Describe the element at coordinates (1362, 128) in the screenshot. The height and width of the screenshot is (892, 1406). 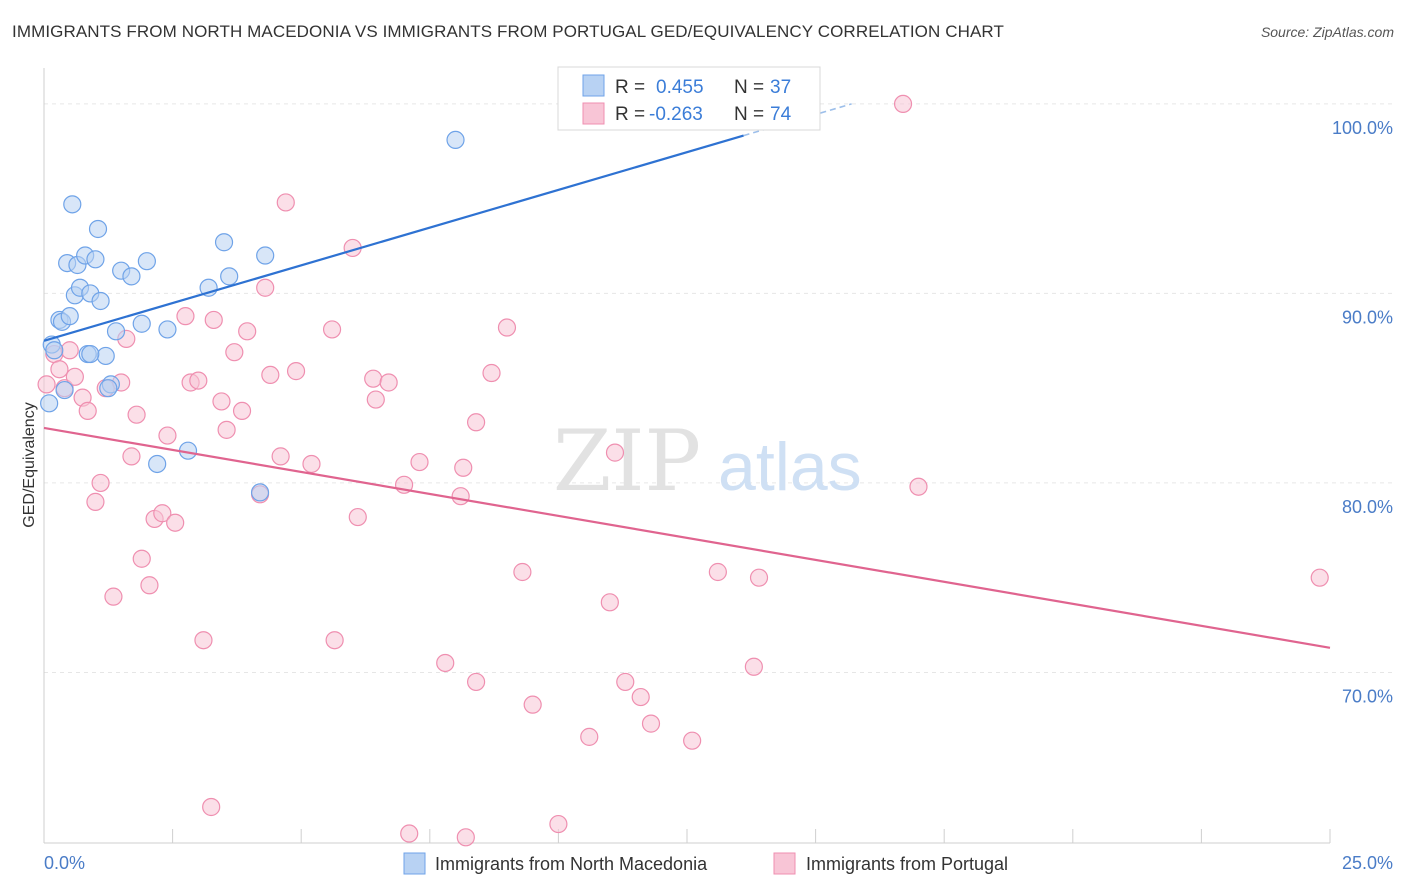
I see `y-tick-label-100: 100.0%` at that location.